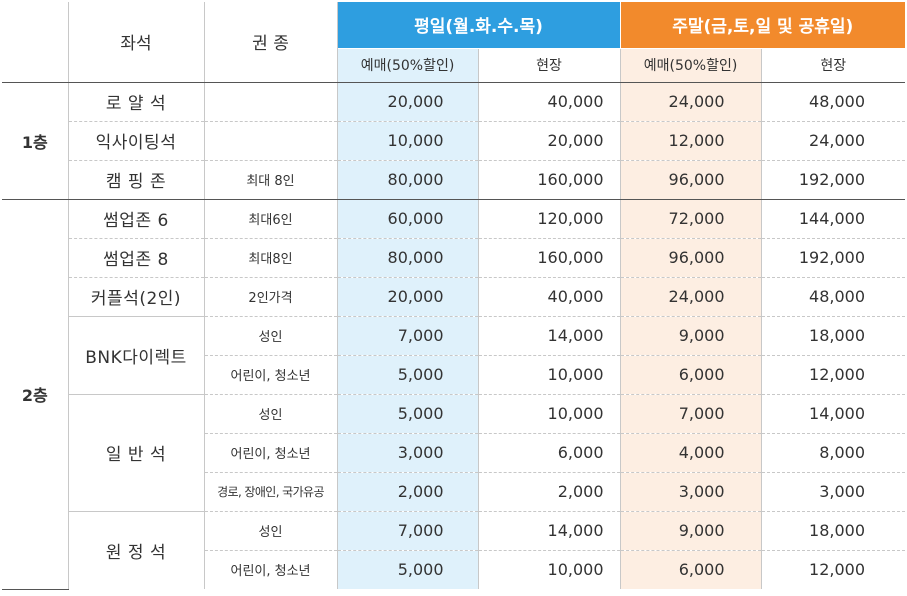 The width and height of the screenshot is (907, 596). What do you see at coordinates (763, 25) in the screenshot?
I see `weekend-header: 주말(금,토,일 및 공휴일)` at bounding box center [763, 25].